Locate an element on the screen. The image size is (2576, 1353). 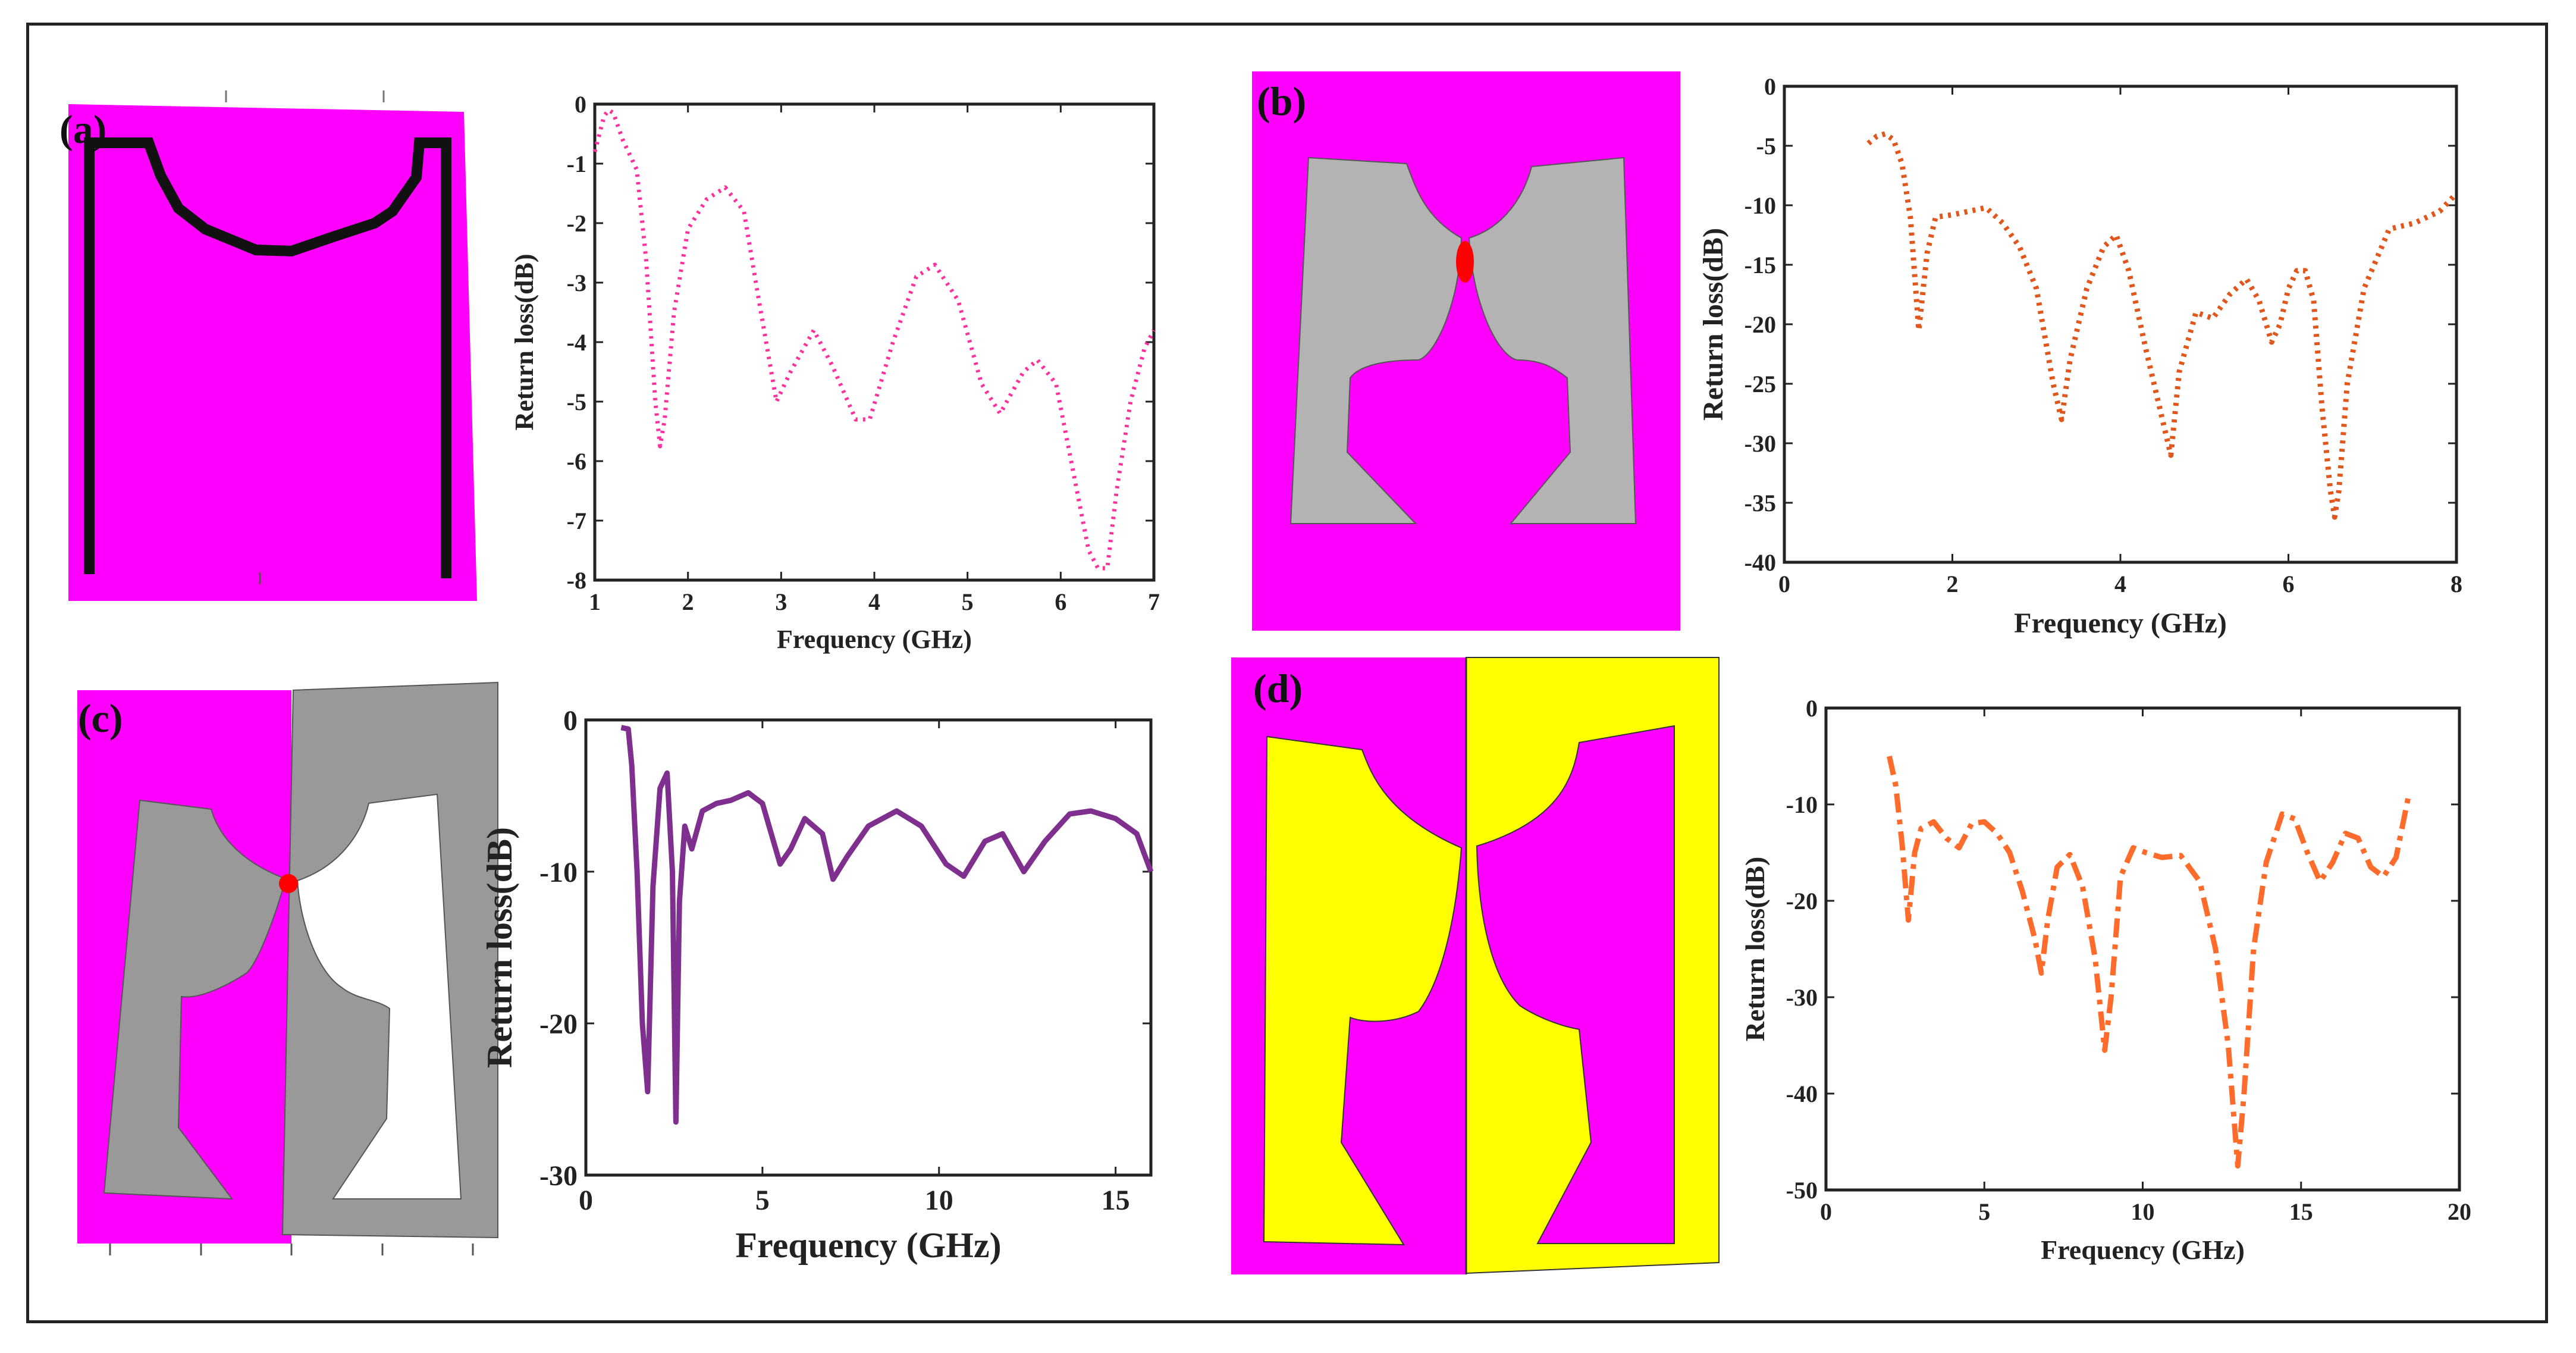
y-tick-label: -50 is located at coordinates (1802, 1190).